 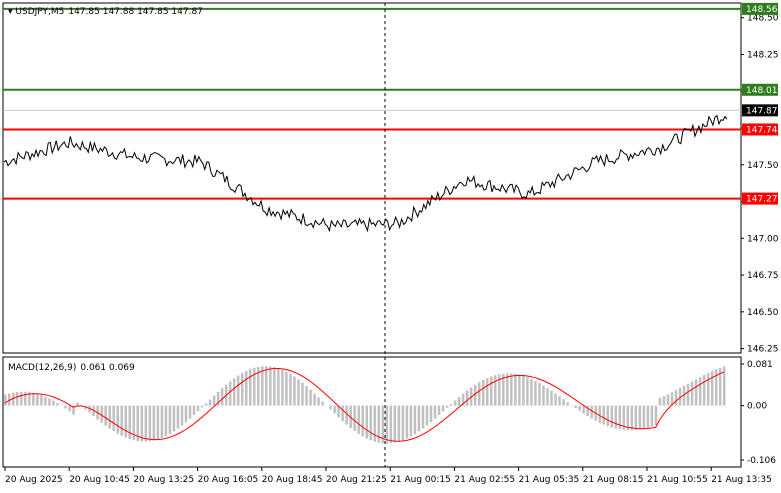 What do you see at coordinates (761, 461) in the screenshot?
I see `macd-tick-label: -0.106` at bounding box center [761, 461].